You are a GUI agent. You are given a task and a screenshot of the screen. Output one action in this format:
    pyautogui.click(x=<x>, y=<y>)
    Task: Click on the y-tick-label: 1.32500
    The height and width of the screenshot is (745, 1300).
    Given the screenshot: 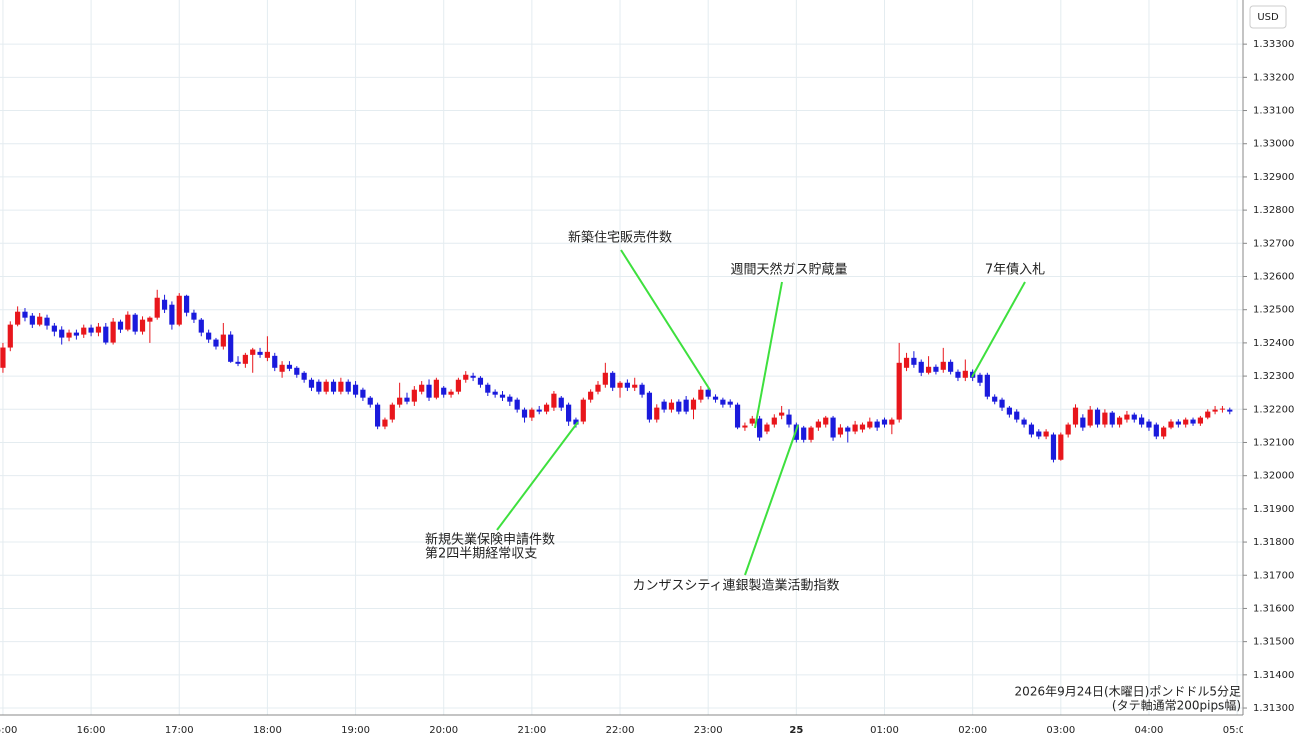 What is the action you would take?
    pyautogui.click(x=1273, y=310)
    